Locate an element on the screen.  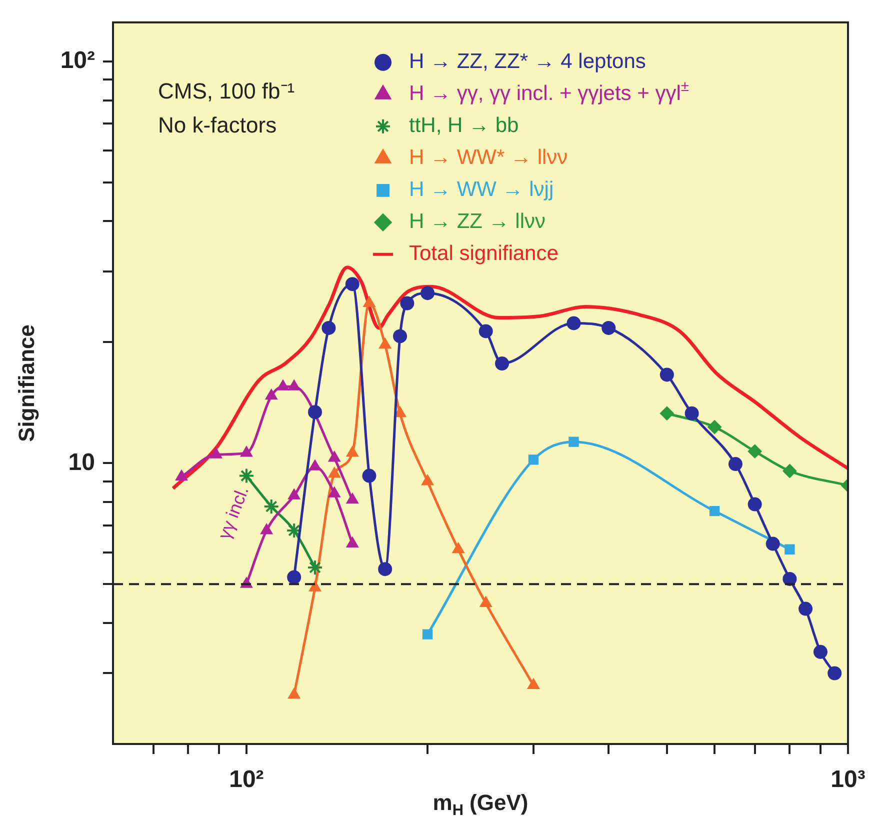
y-axis-title: Signifiance is located at coordinates (27, 383).